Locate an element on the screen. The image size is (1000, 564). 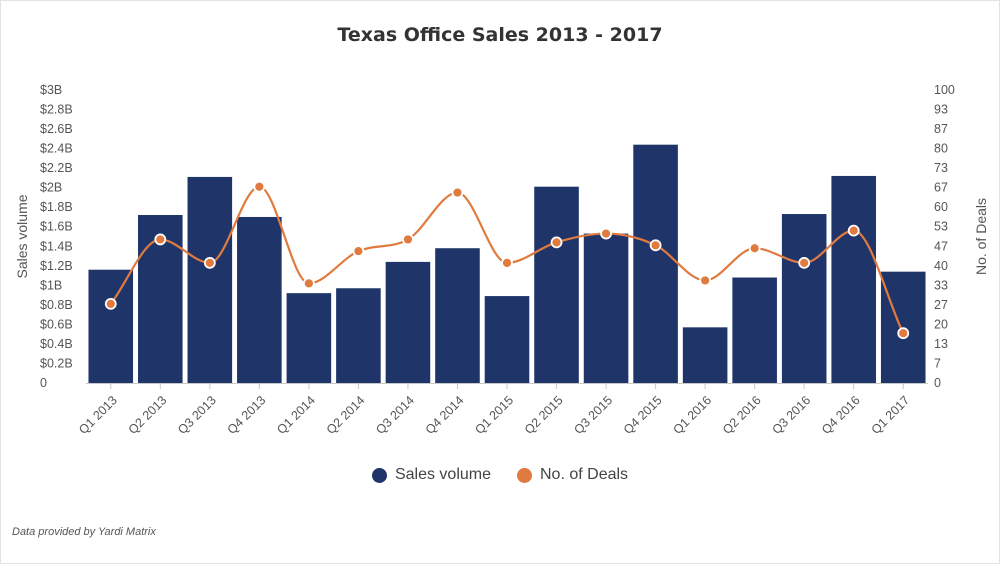
right-axis-tick-label: 0 is located at coordinates (937, 383).